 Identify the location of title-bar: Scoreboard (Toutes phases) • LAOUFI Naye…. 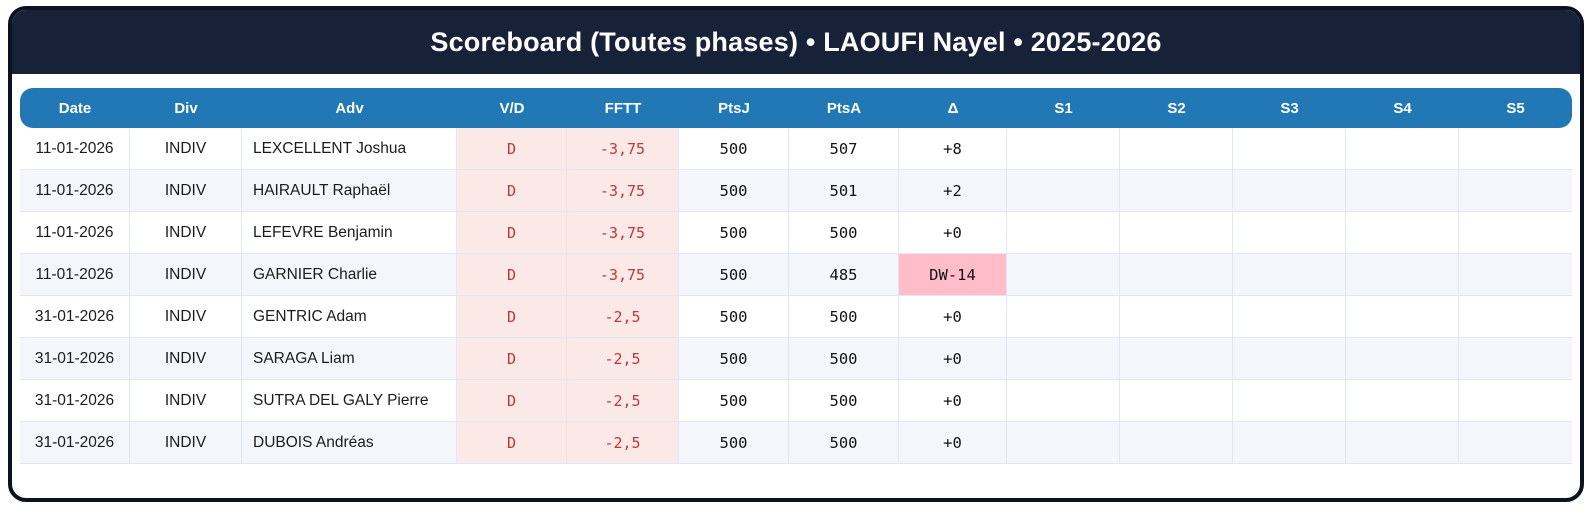
(796, 42).